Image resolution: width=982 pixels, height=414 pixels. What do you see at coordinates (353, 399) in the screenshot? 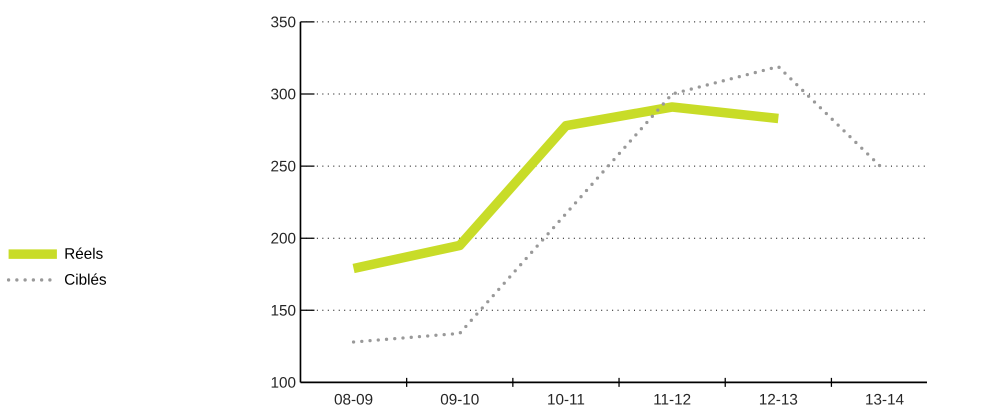
I see `x-tick-label: 08-09` at bounding box center [353, 399].